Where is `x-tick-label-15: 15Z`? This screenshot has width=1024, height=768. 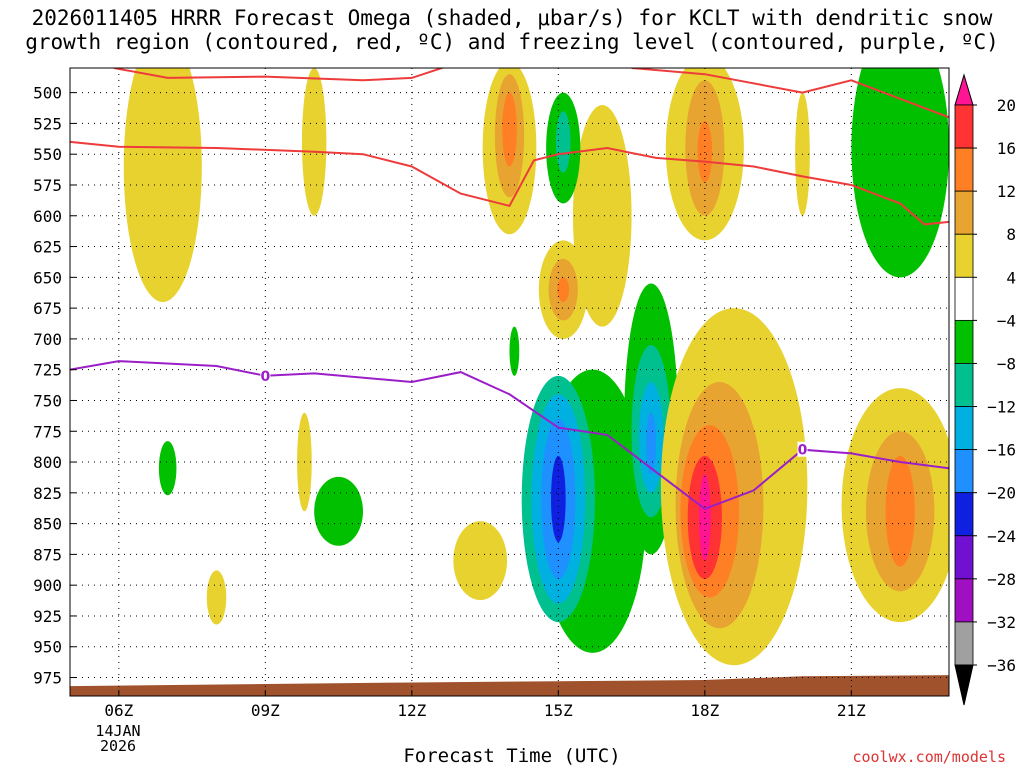 x-tick-label-15: 15Z is located at coordinates (558, 710).